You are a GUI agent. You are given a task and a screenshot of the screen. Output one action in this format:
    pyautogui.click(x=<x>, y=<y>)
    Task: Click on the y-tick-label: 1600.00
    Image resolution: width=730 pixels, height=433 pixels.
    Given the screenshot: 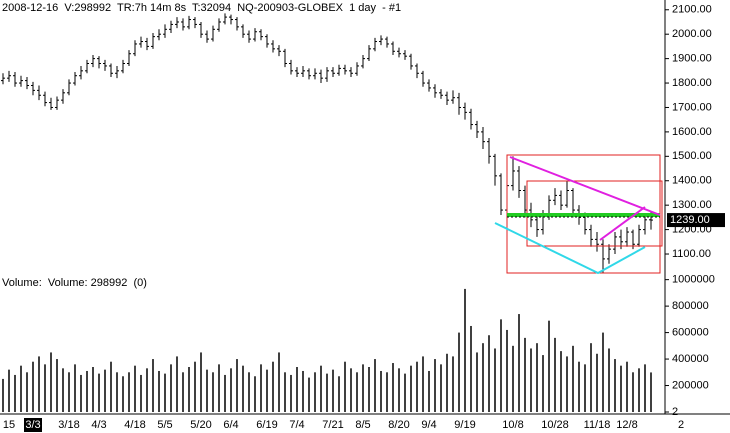 What is the action you would take?
    pyautogui.click(x=692, y=132)
    